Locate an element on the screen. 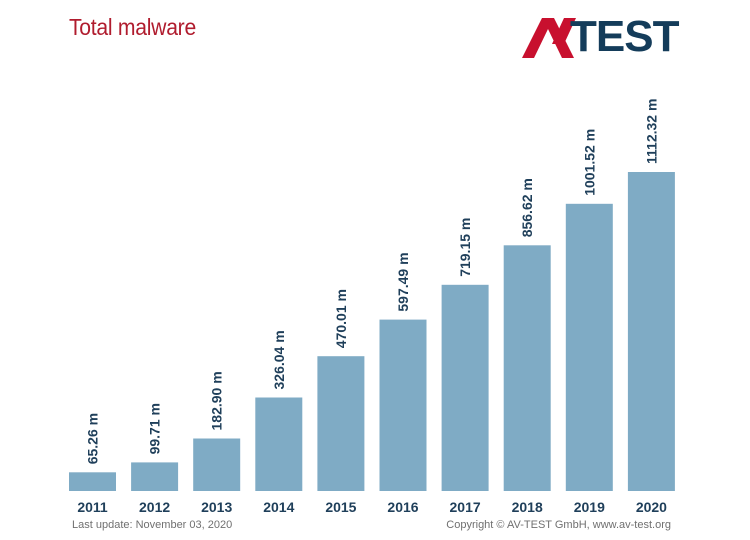  bar-2016 is located at coordinates (403, 405).